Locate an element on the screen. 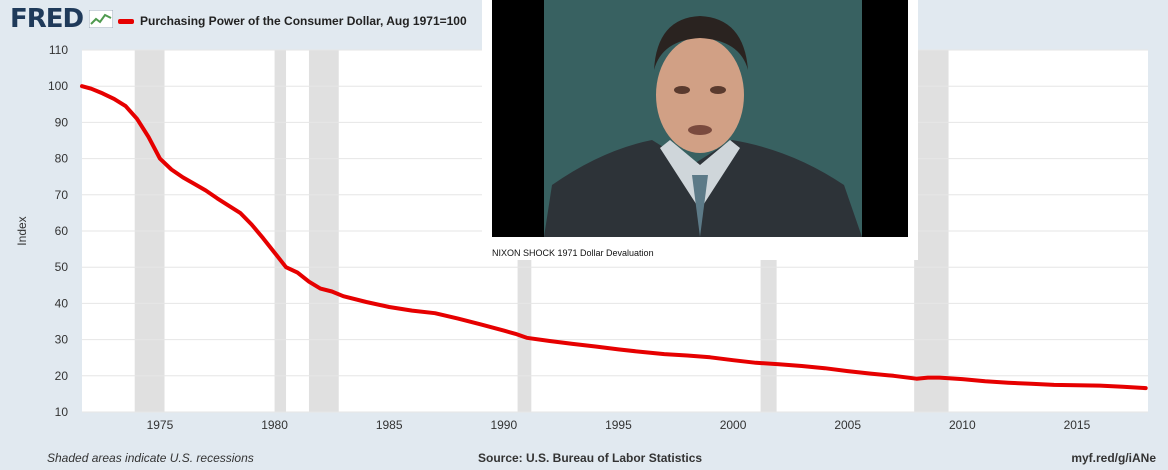 Image resolution: width=1168 pixels, height=470 pixels. x-tick-label: 2010 is located at coordinates (962, 425).